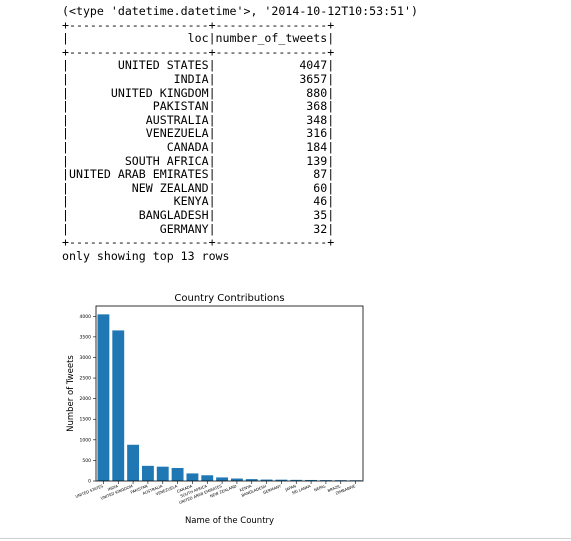 The height and width of the screenshot is (541, 571). Describe the element at coordinates (229, 298) in the screenshot. I see `chart-title: Country Contributions` at that location.